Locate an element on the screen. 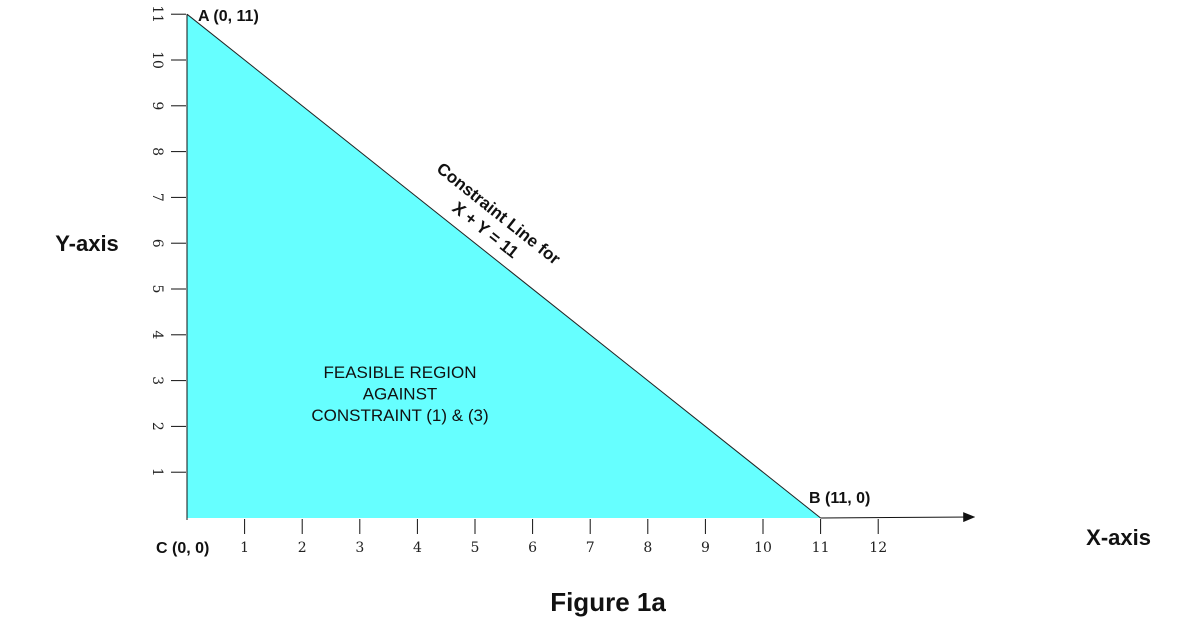 Image resolution: width=1200 pixels, height=630 pixels. y-tick-label: 6 is located at coordinates (157, 243).